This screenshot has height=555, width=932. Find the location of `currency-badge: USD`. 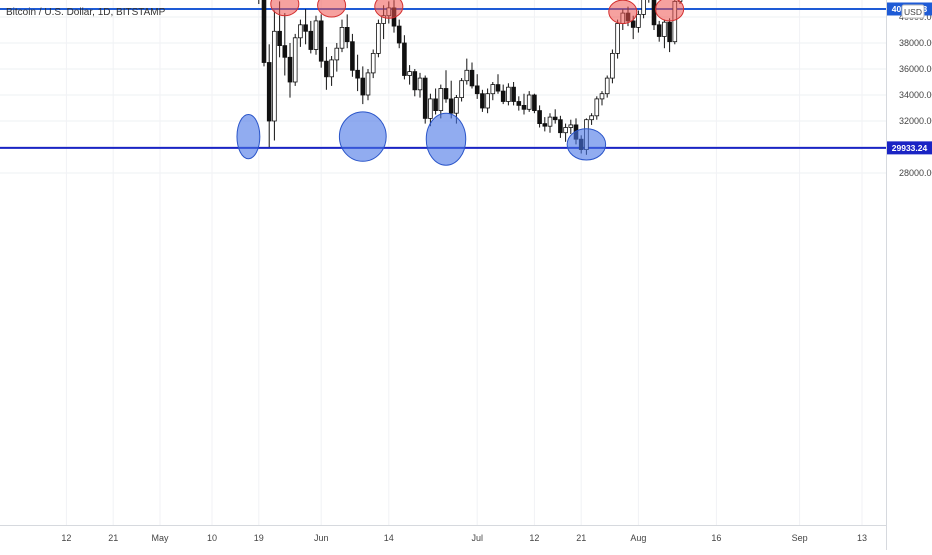

currency-badge: USD is located at coordinates (913, 11).